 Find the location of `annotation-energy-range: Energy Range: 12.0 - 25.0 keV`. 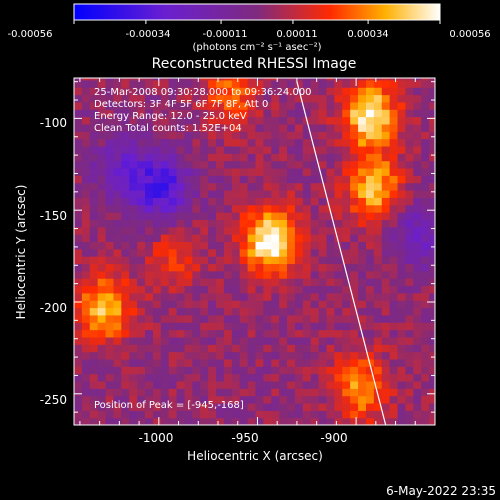

annotation-energy-range: Energy Range: 12.0 - 25.0 keV is located at coordinates (170, 116).